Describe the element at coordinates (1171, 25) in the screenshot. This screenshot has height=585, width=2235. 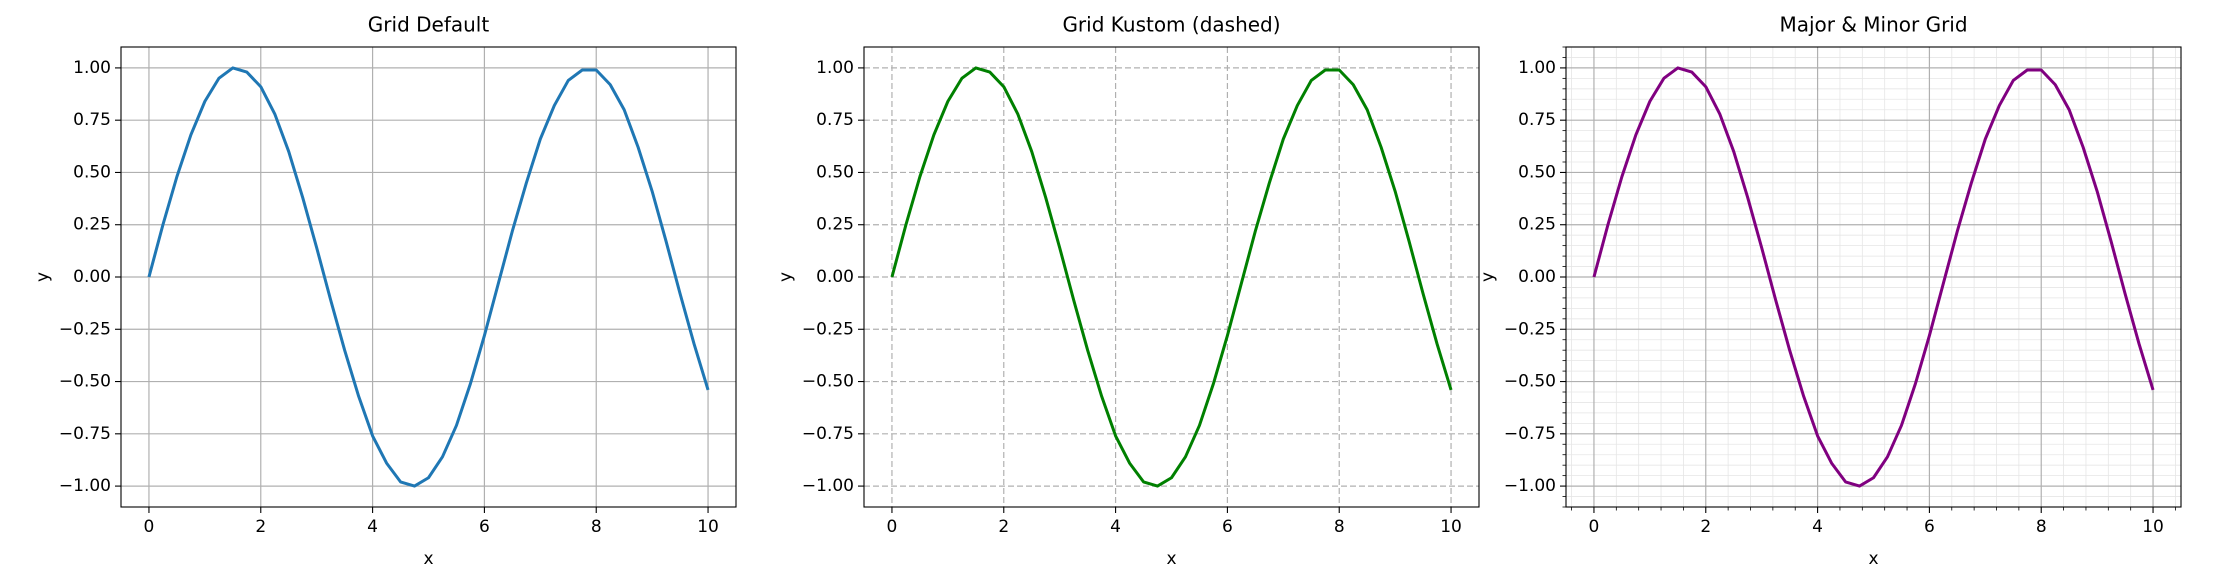
I see `chart-title: Grid Kustom (dashed)` at that location.